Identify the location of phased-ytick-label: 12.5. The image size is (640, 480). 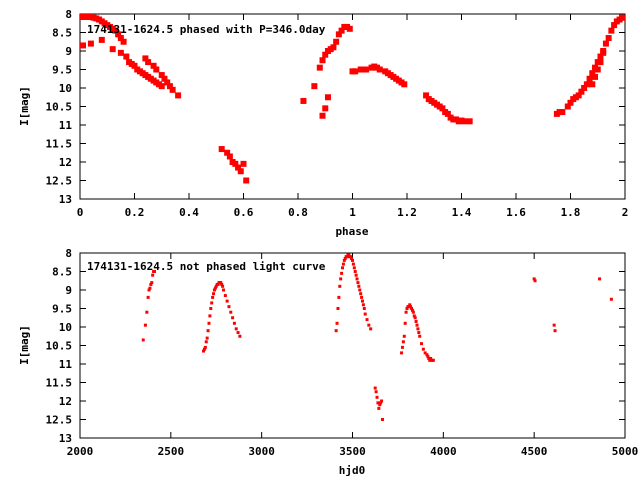
(59, 181).